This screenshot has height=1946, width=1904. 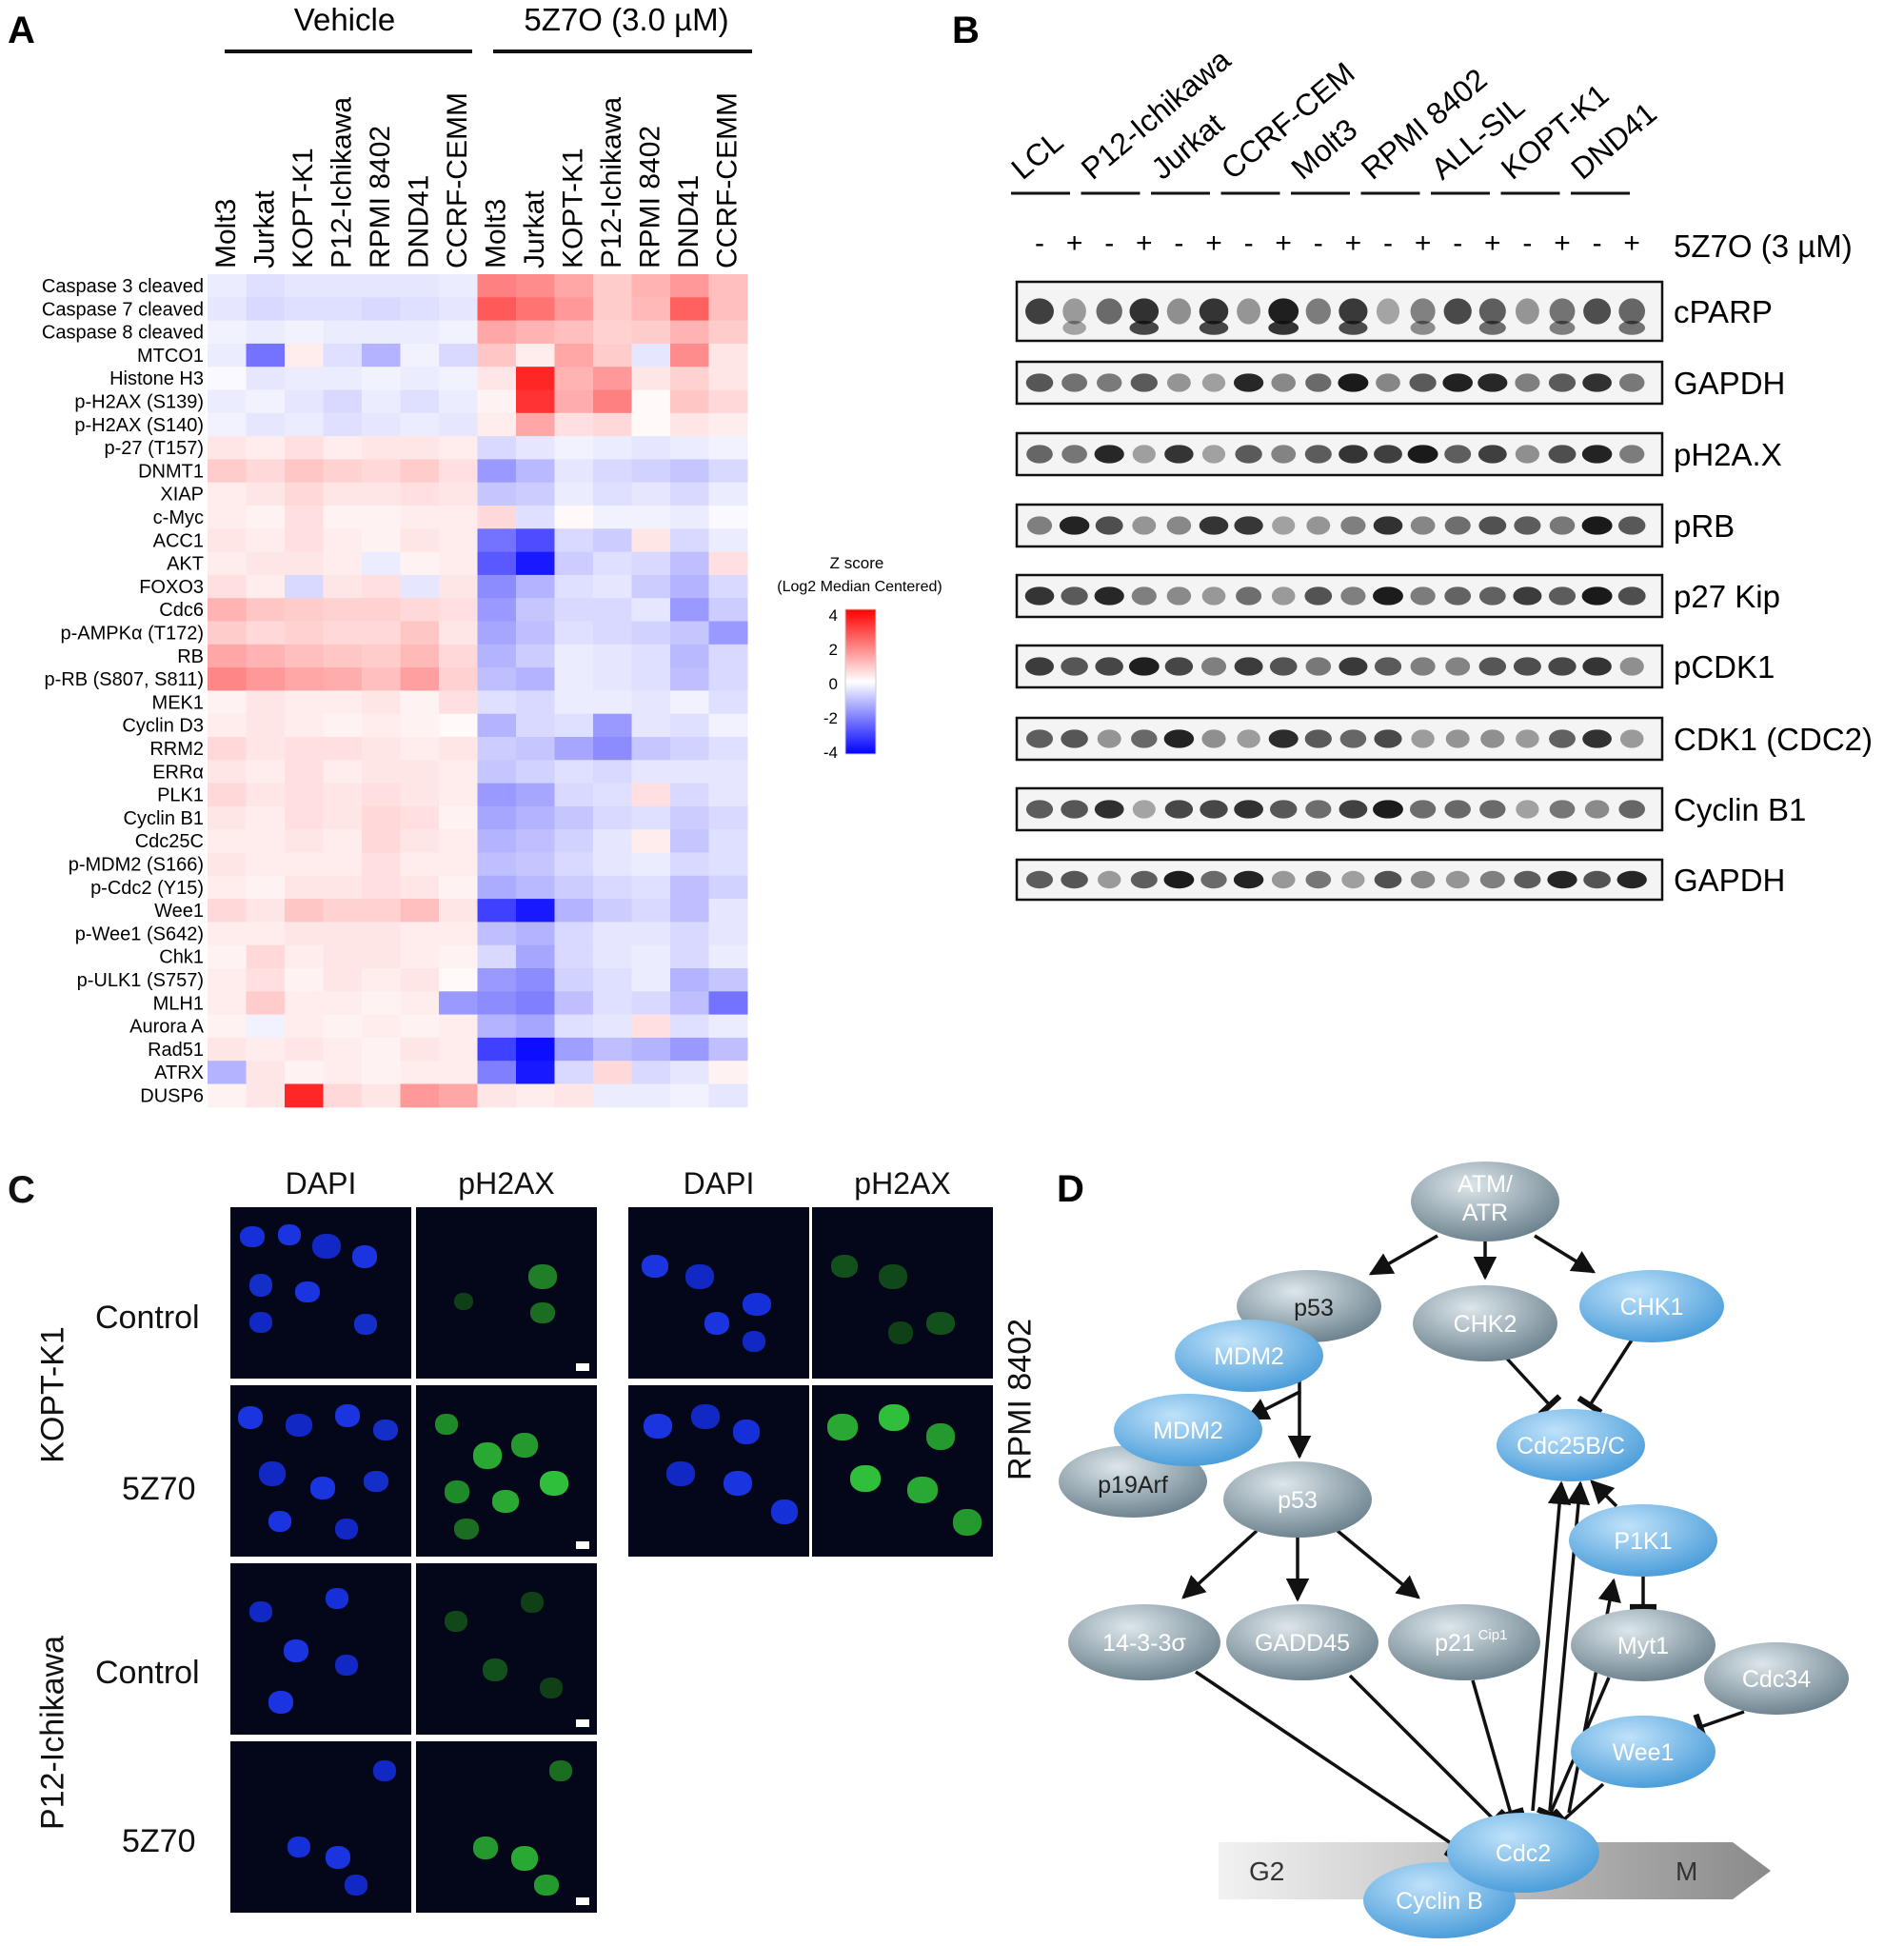 I want to click on heatmap-row-label: p-H2AX (S139), so click(x=139, y=401).